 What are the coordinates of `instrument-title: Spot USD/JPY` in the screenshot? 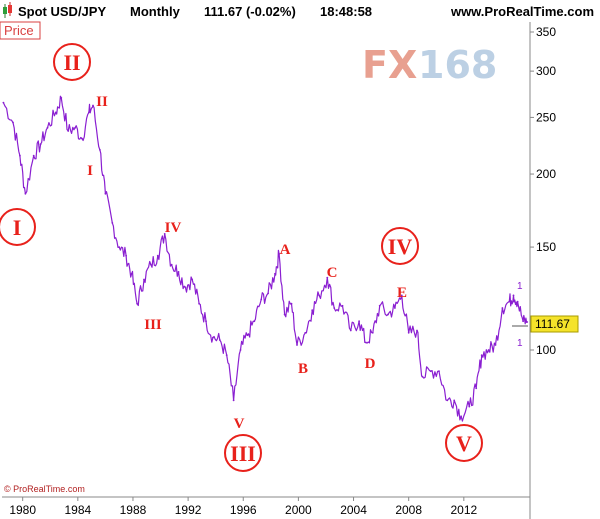 It's located at (62, 11).